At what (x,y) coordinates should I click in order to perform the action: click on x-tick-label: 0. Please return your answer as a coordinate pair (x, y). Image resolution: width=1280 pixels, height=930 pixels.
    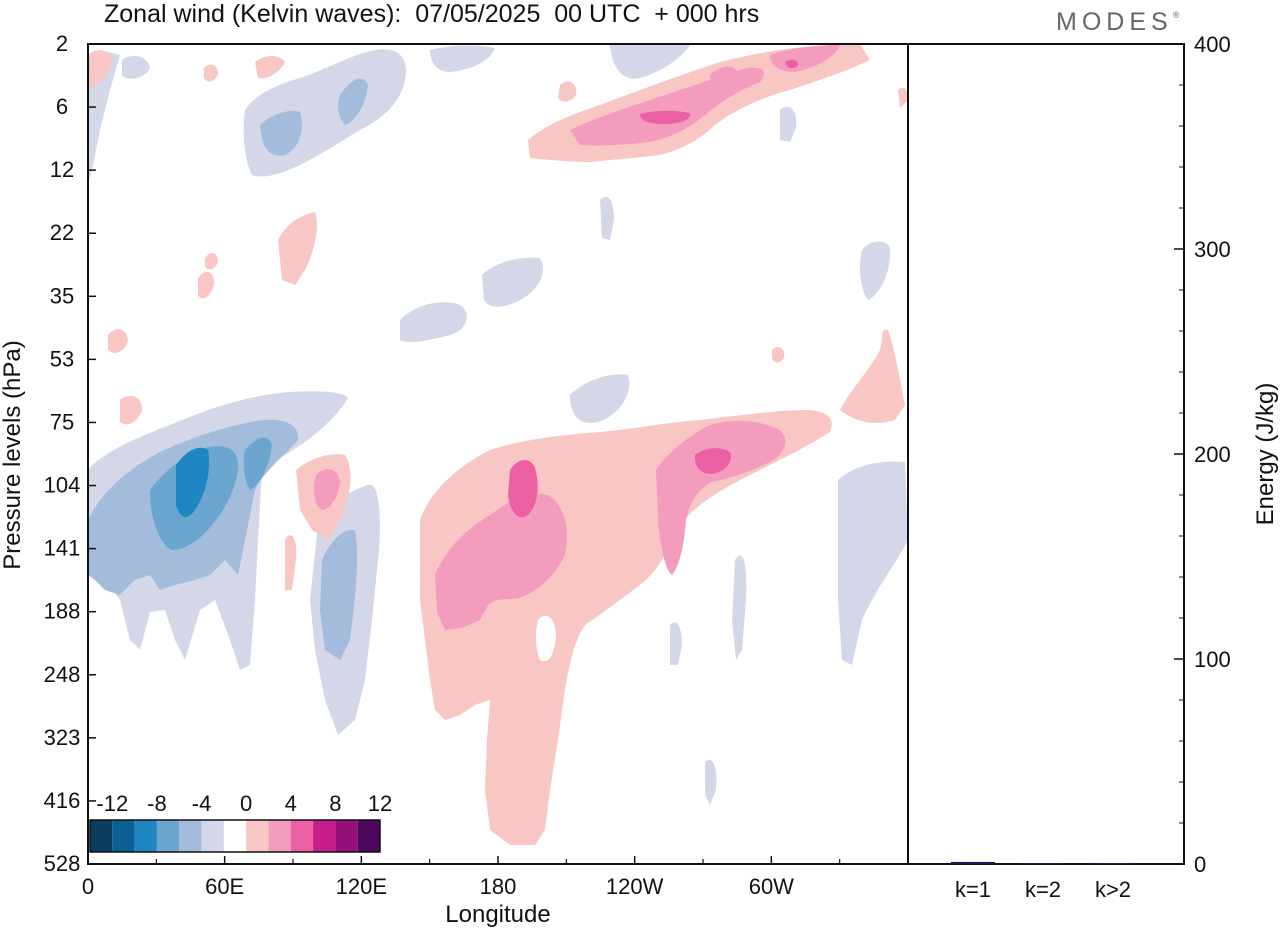
    Looking at the image, I should click on (88, 886).